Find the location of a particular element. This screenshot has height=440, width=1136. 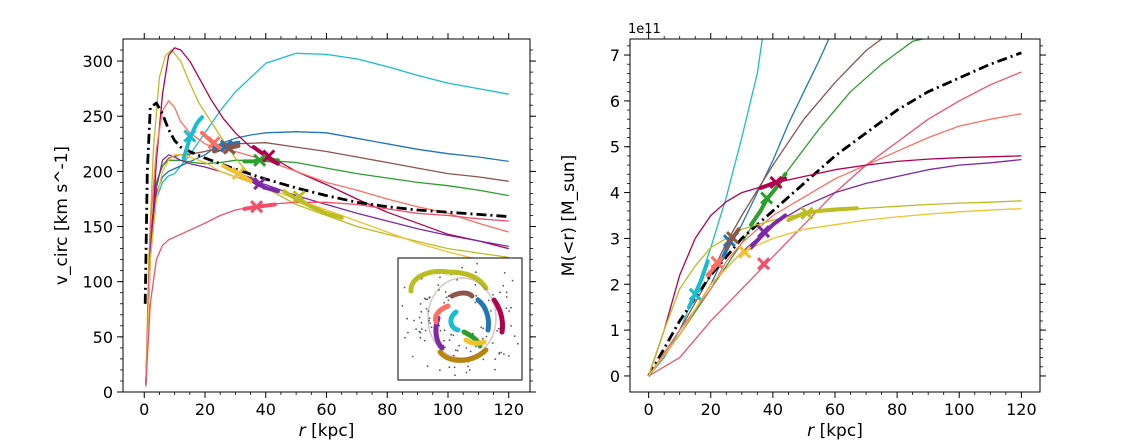

y-tick-label: 4 is located at coordinates (615, 193).